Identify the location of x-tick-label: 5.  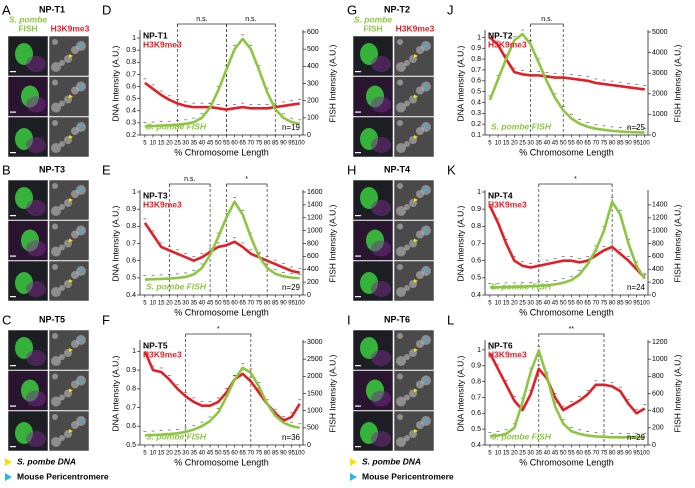
(490, 454).